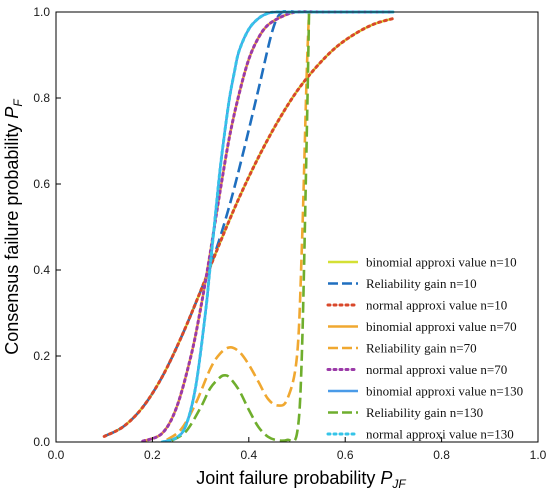 The image size is (550, 493). What do you see at coordinates (441, 262) in the screenshot?
I see `legend-label: binomial approxi value n=10` at bounding box center [441, 262].